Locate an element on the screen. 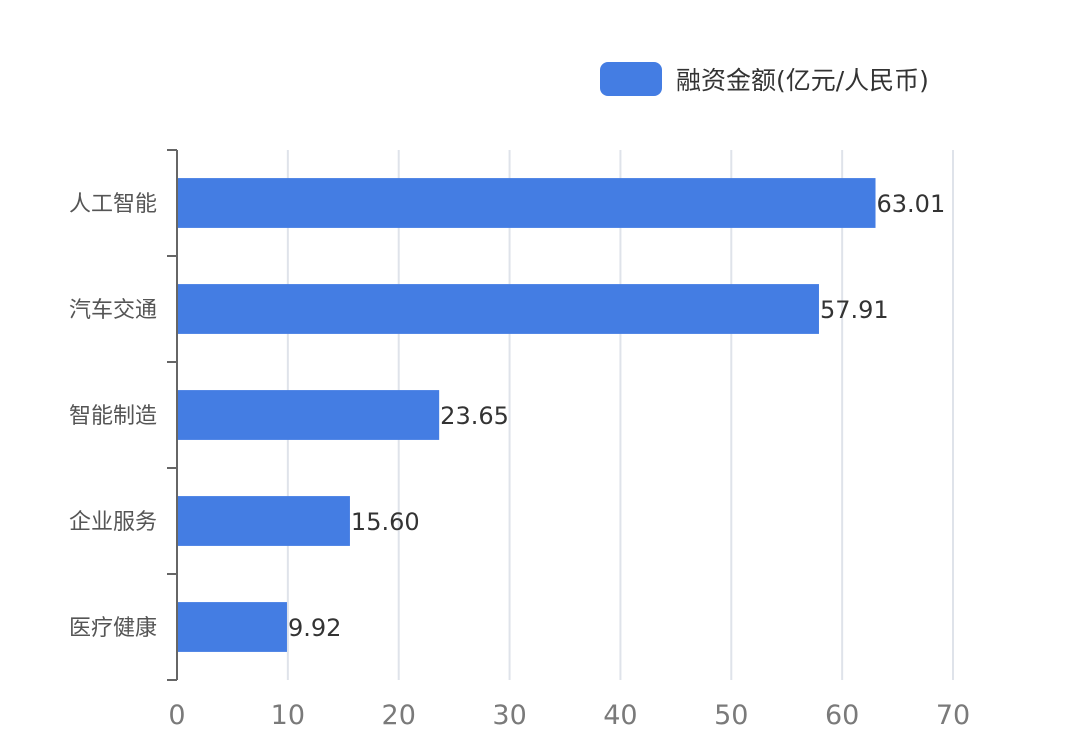 Image resolution: width=1080 pixels, height=753 pixels. category-label-0: 人工智能 is located at coordinates (113, 204).